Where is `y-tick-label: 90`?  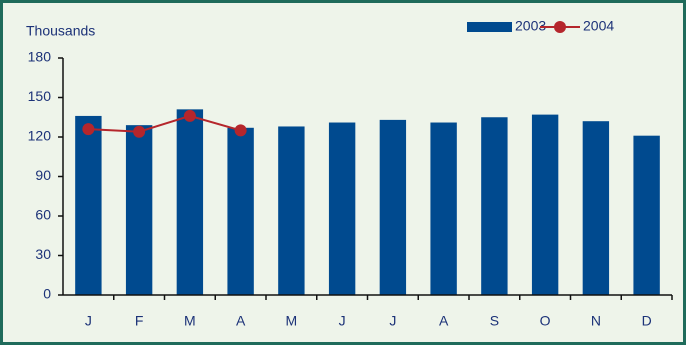 y-tick-label: 90 is located at coordinates (43, 175).